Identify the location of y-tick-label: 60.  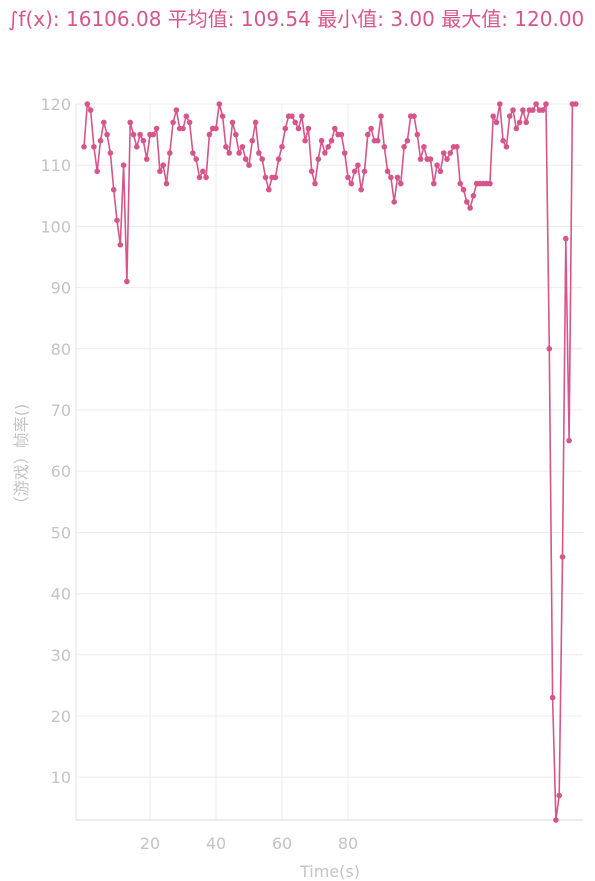
(61, 471).